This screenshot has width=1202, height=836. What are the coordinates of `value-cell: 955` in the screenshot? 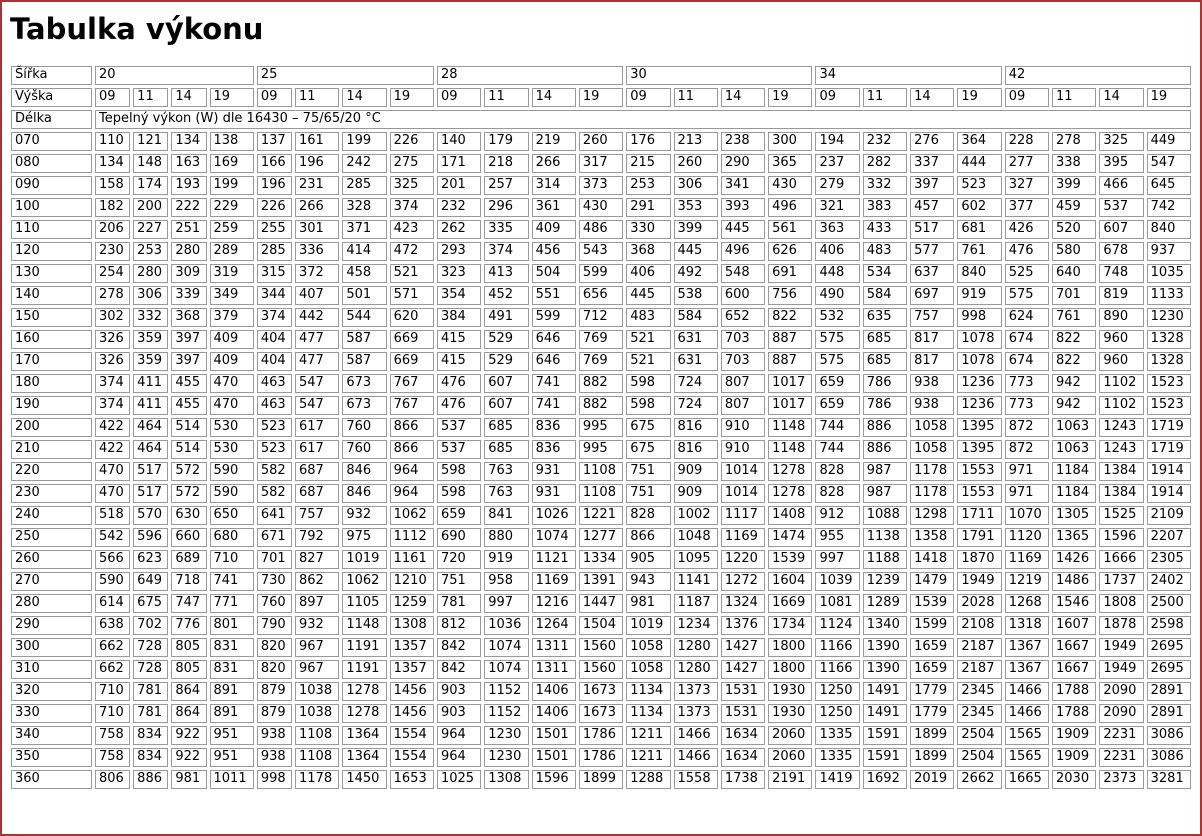 It's located at (837, 537).